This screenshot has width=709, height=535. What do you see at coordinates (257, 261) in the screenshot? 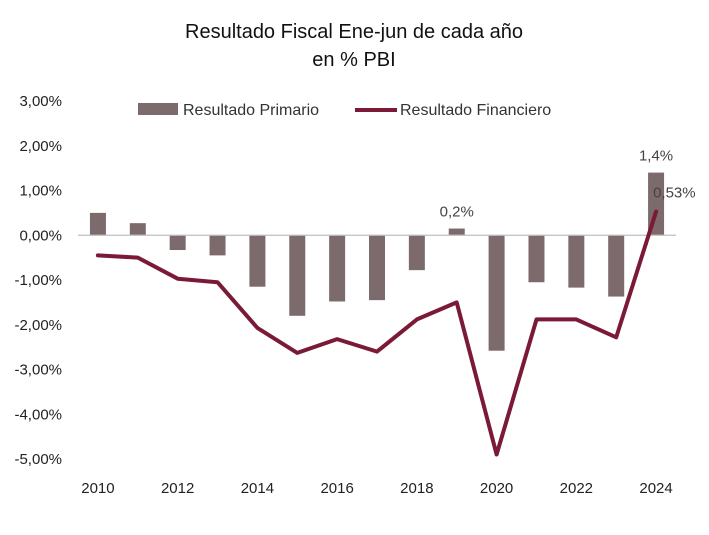
I see `bar-2014` at bounding box center [257, 261].